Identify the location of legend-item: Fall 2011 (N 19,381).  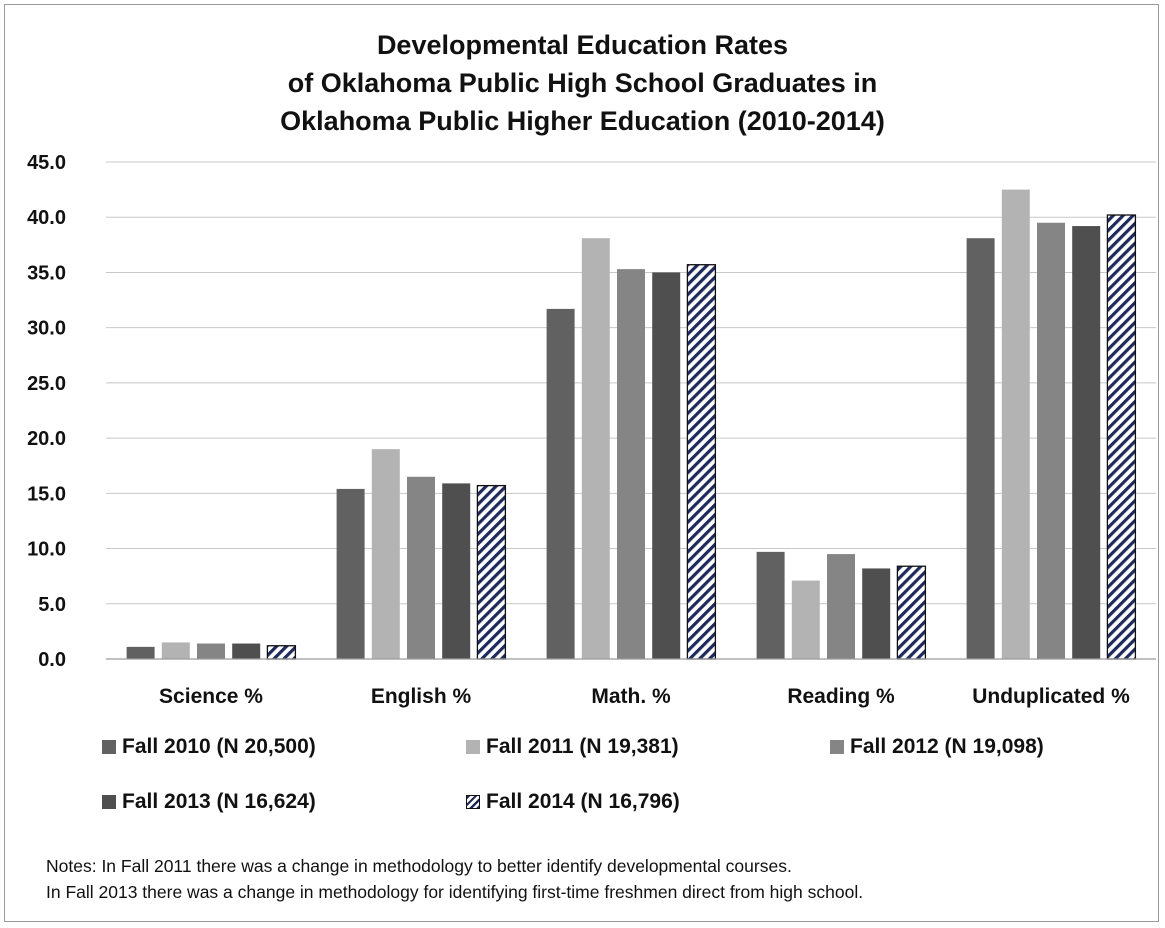
(572, 747).